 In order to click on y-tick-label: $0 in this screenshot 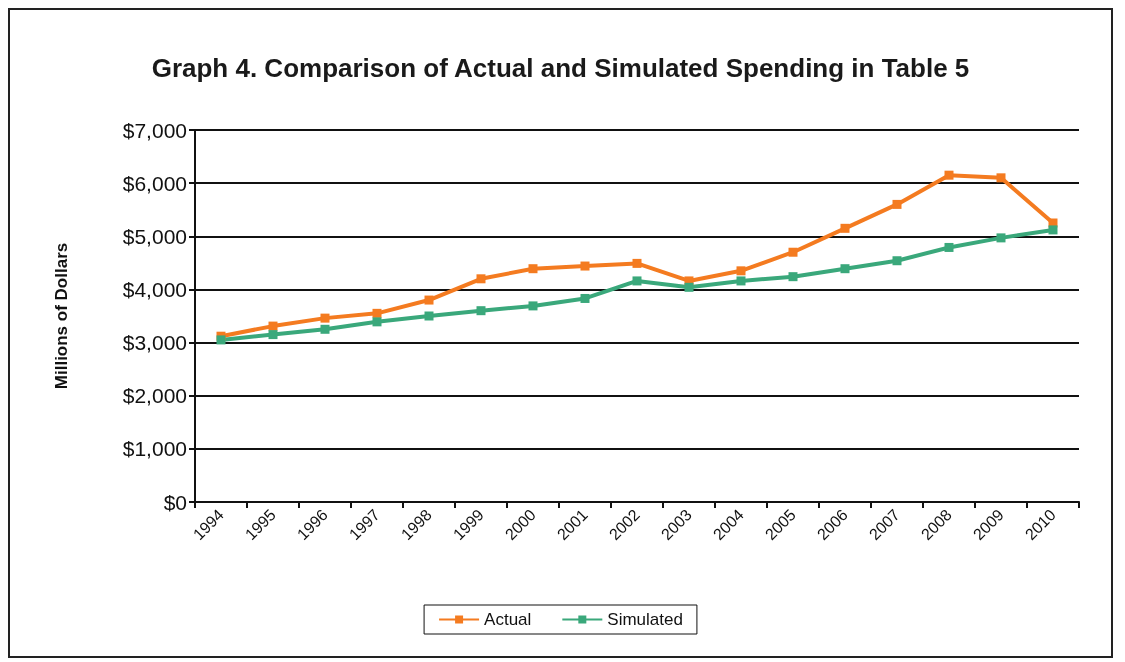, I will do `click(175, 502)`.